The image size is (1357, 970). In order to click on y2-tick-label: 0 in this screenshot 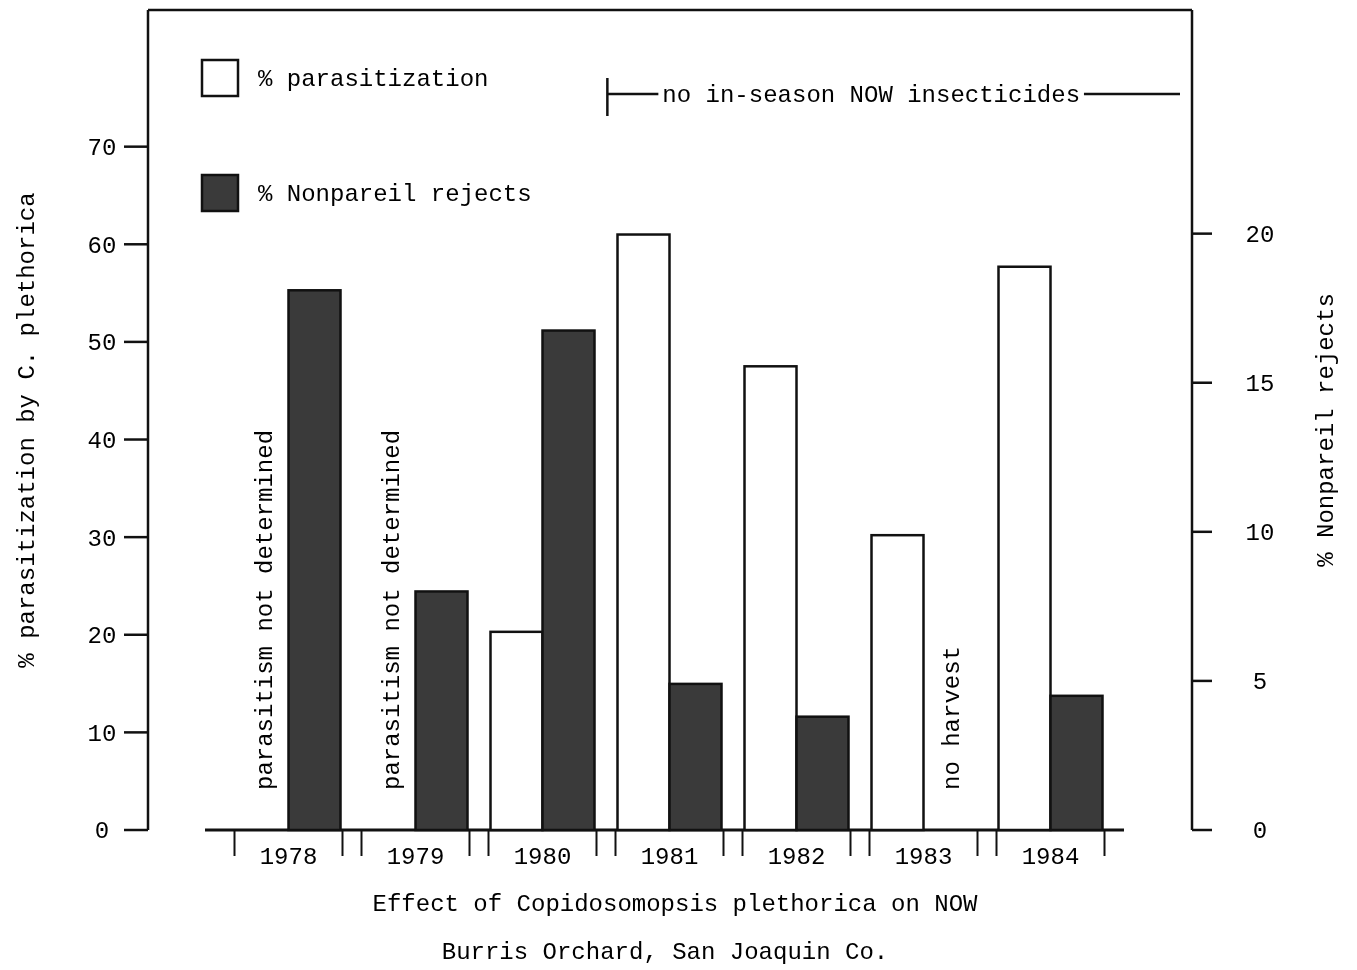, I will do `click(1260, 832)`.